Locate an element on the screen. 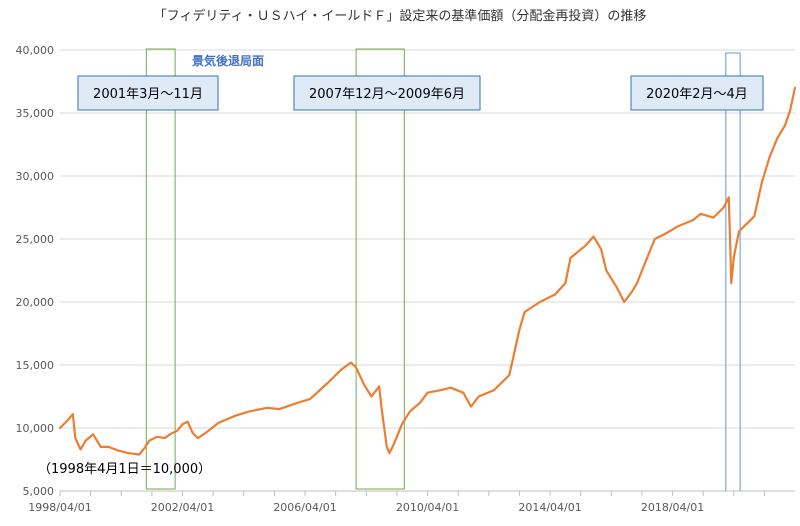  y-tick-label: 25,000 is located at coordinates (35, 239).